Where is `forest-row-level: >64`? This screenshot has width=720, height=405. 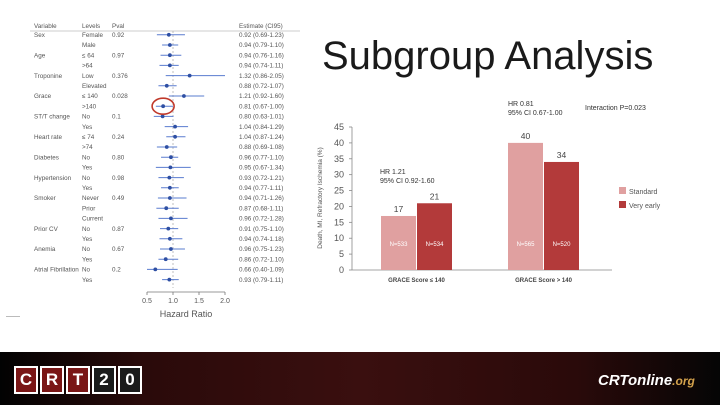
forest-row-level: >64 is located at coordinates (87, 66).